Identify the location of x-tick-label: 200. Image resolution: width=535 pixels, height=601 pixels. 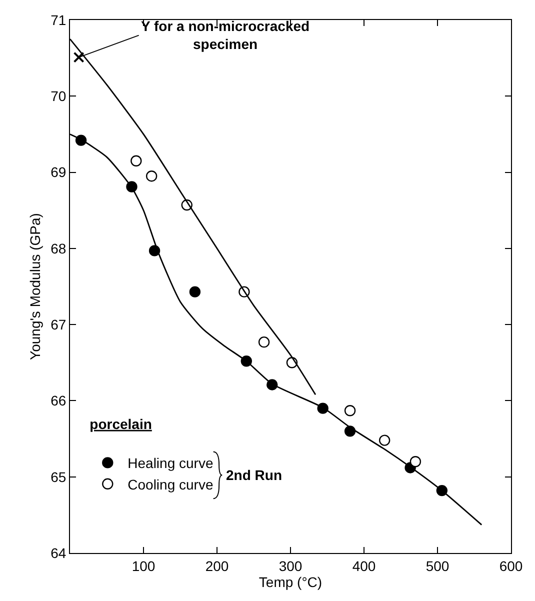
(217, 566).